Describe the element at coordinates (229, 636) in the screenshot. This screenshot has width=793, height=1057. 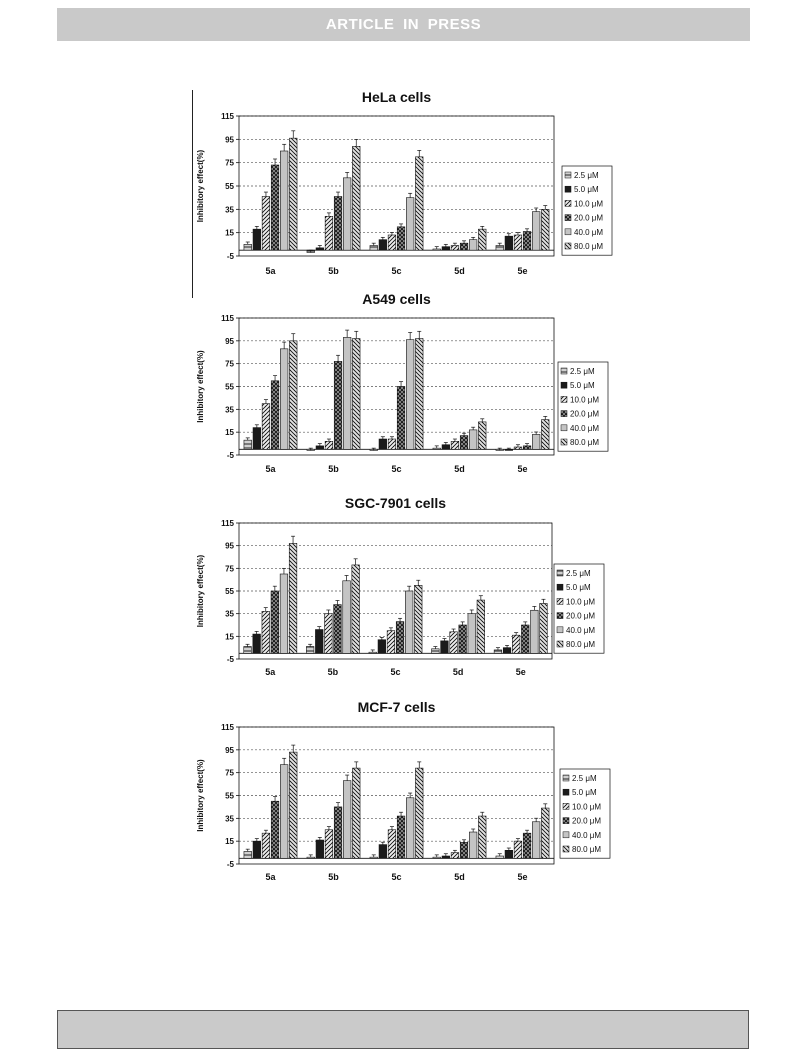
I see `y-tick-label: 15` at that location.